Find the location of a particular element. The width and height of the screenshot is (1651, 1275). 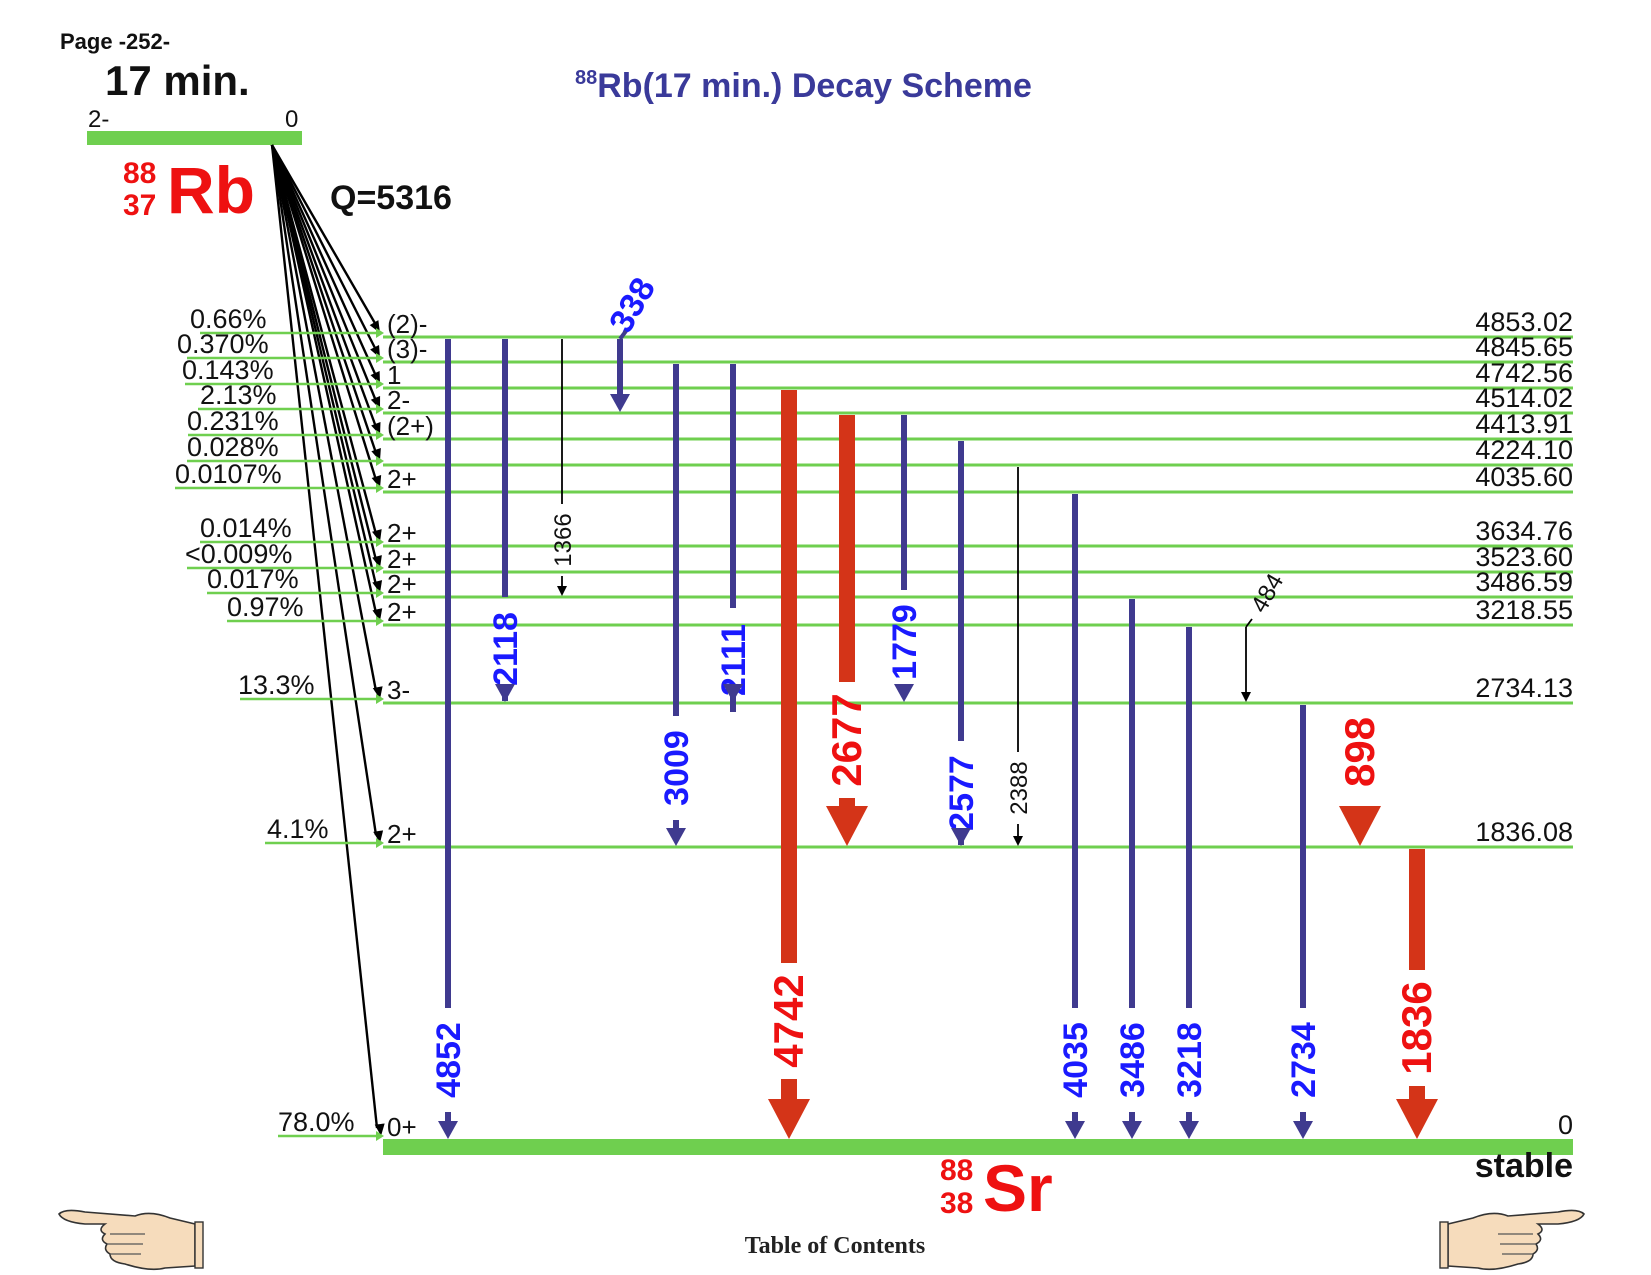

gamma-2577: 2577 is located at coordinates (962, 643).